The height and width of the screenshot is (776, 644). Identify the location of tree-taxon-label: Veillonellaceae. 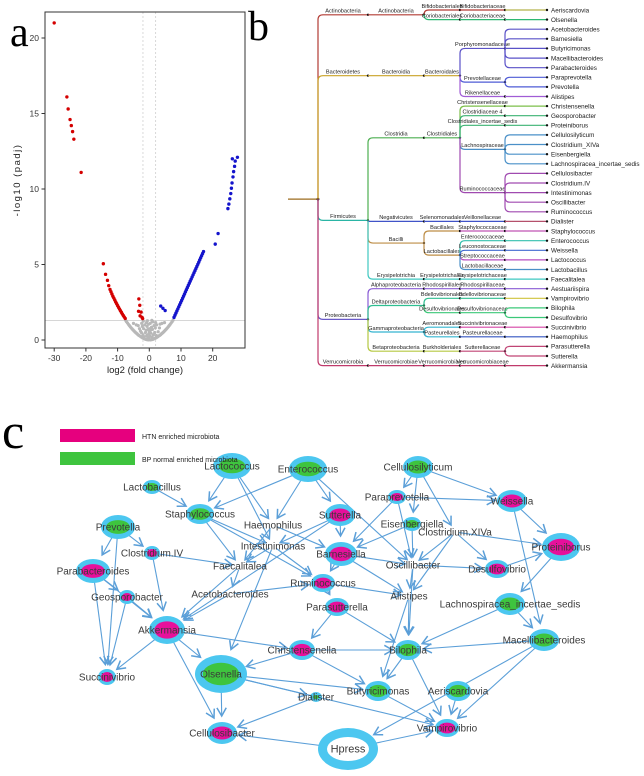
(482, 218).